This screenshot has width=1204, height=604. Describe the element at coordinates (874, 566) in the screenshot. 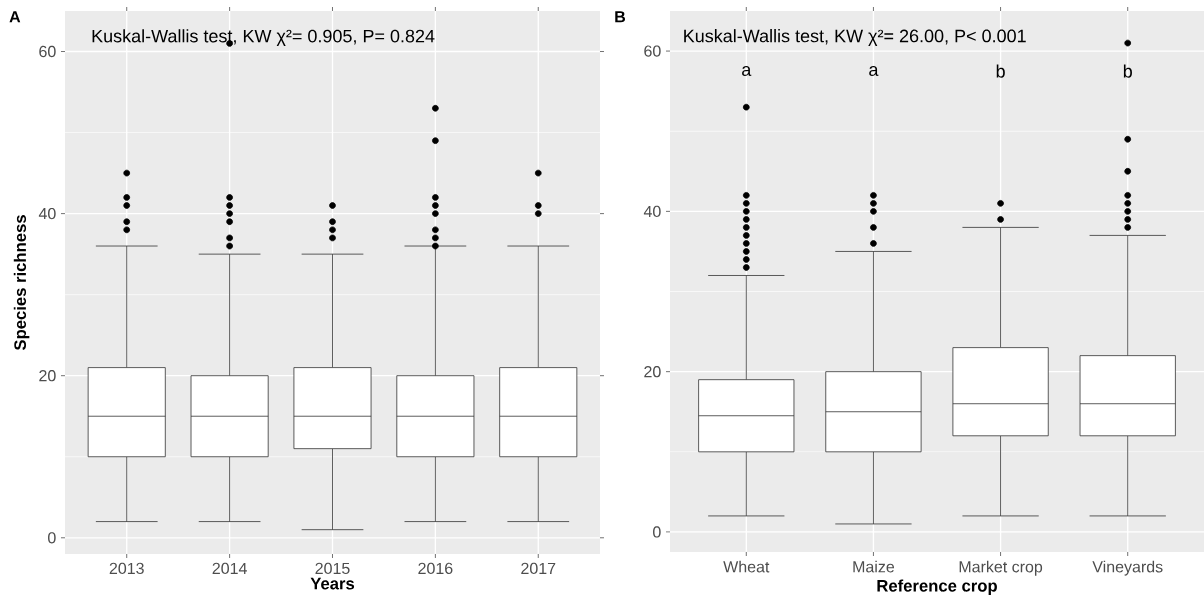

I see `x-tick-label: Maize` at that location.